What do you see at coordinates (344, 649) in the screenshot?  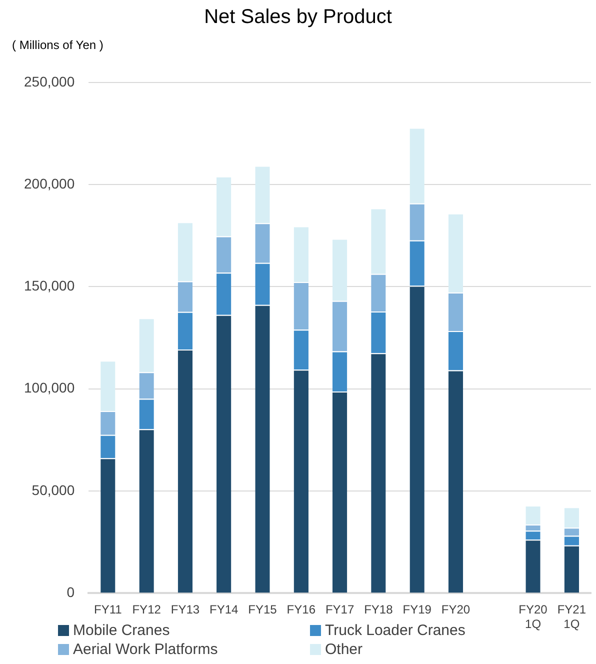 I see `legend-label: Other` at bounding box center [344, 649].